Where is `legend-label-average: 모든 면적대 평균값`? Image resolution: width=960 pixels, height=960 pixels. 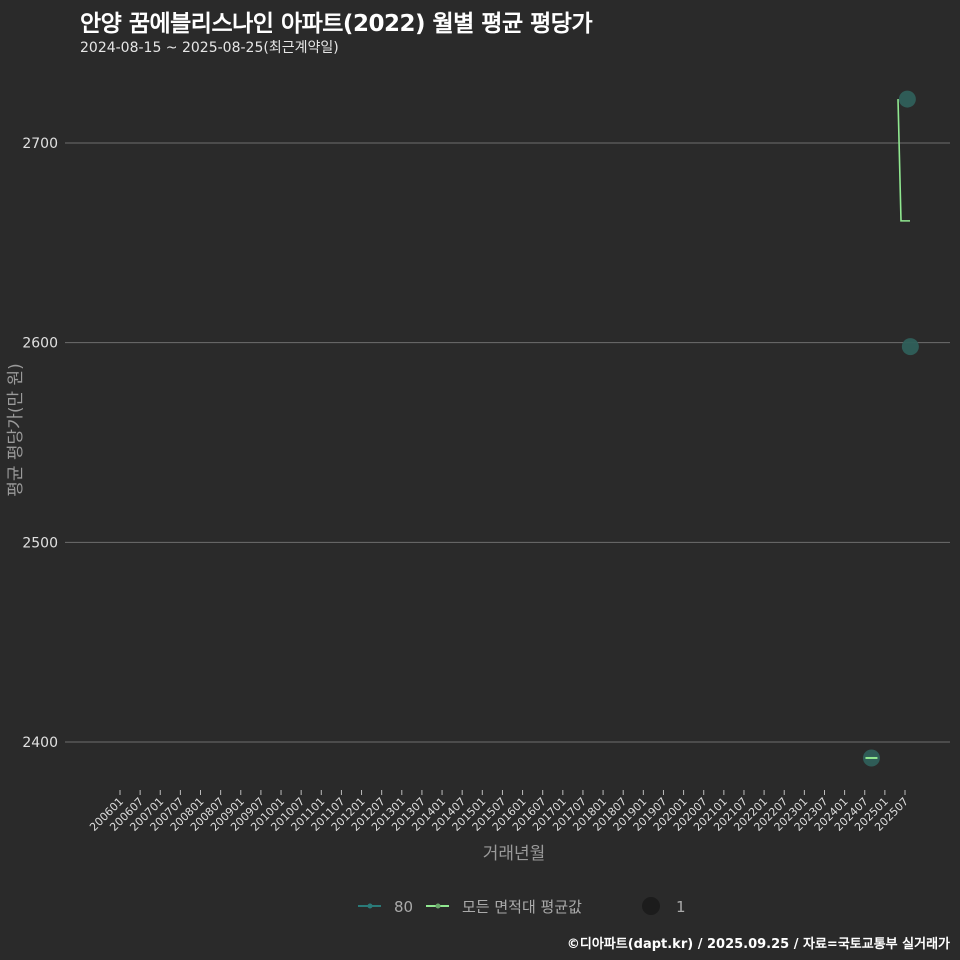
legend-label-average: 모든 면적대 평균값 is located at coordinates (522, 907).